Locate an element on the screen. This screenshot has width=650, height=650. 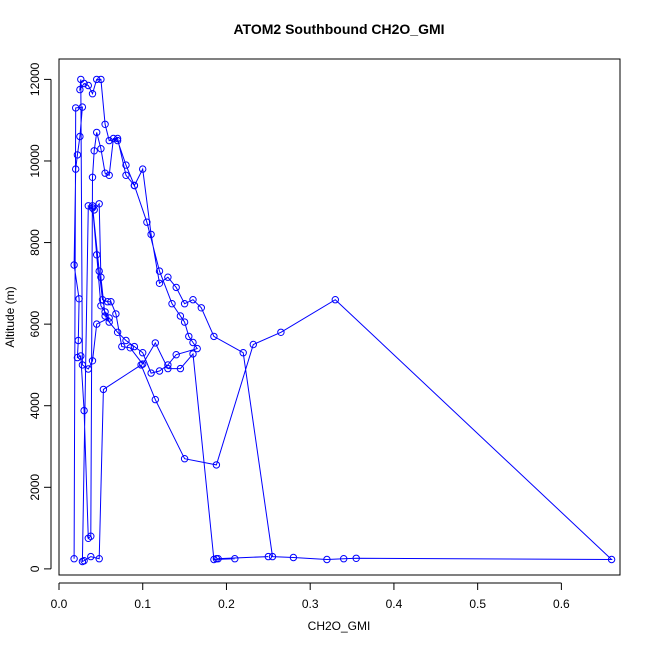
x-axis-label: CH2O_GMI is located at coordinates (339, 626).